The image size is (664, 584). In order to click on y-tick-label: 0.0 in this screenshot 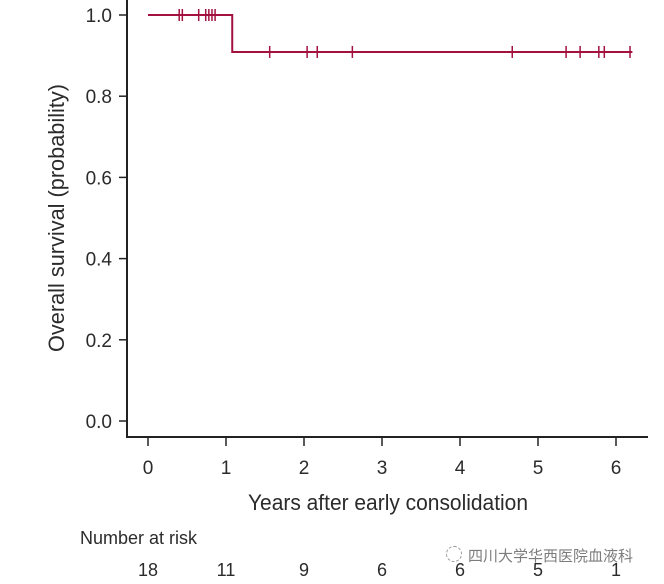, I will do `click(99, 422)`.